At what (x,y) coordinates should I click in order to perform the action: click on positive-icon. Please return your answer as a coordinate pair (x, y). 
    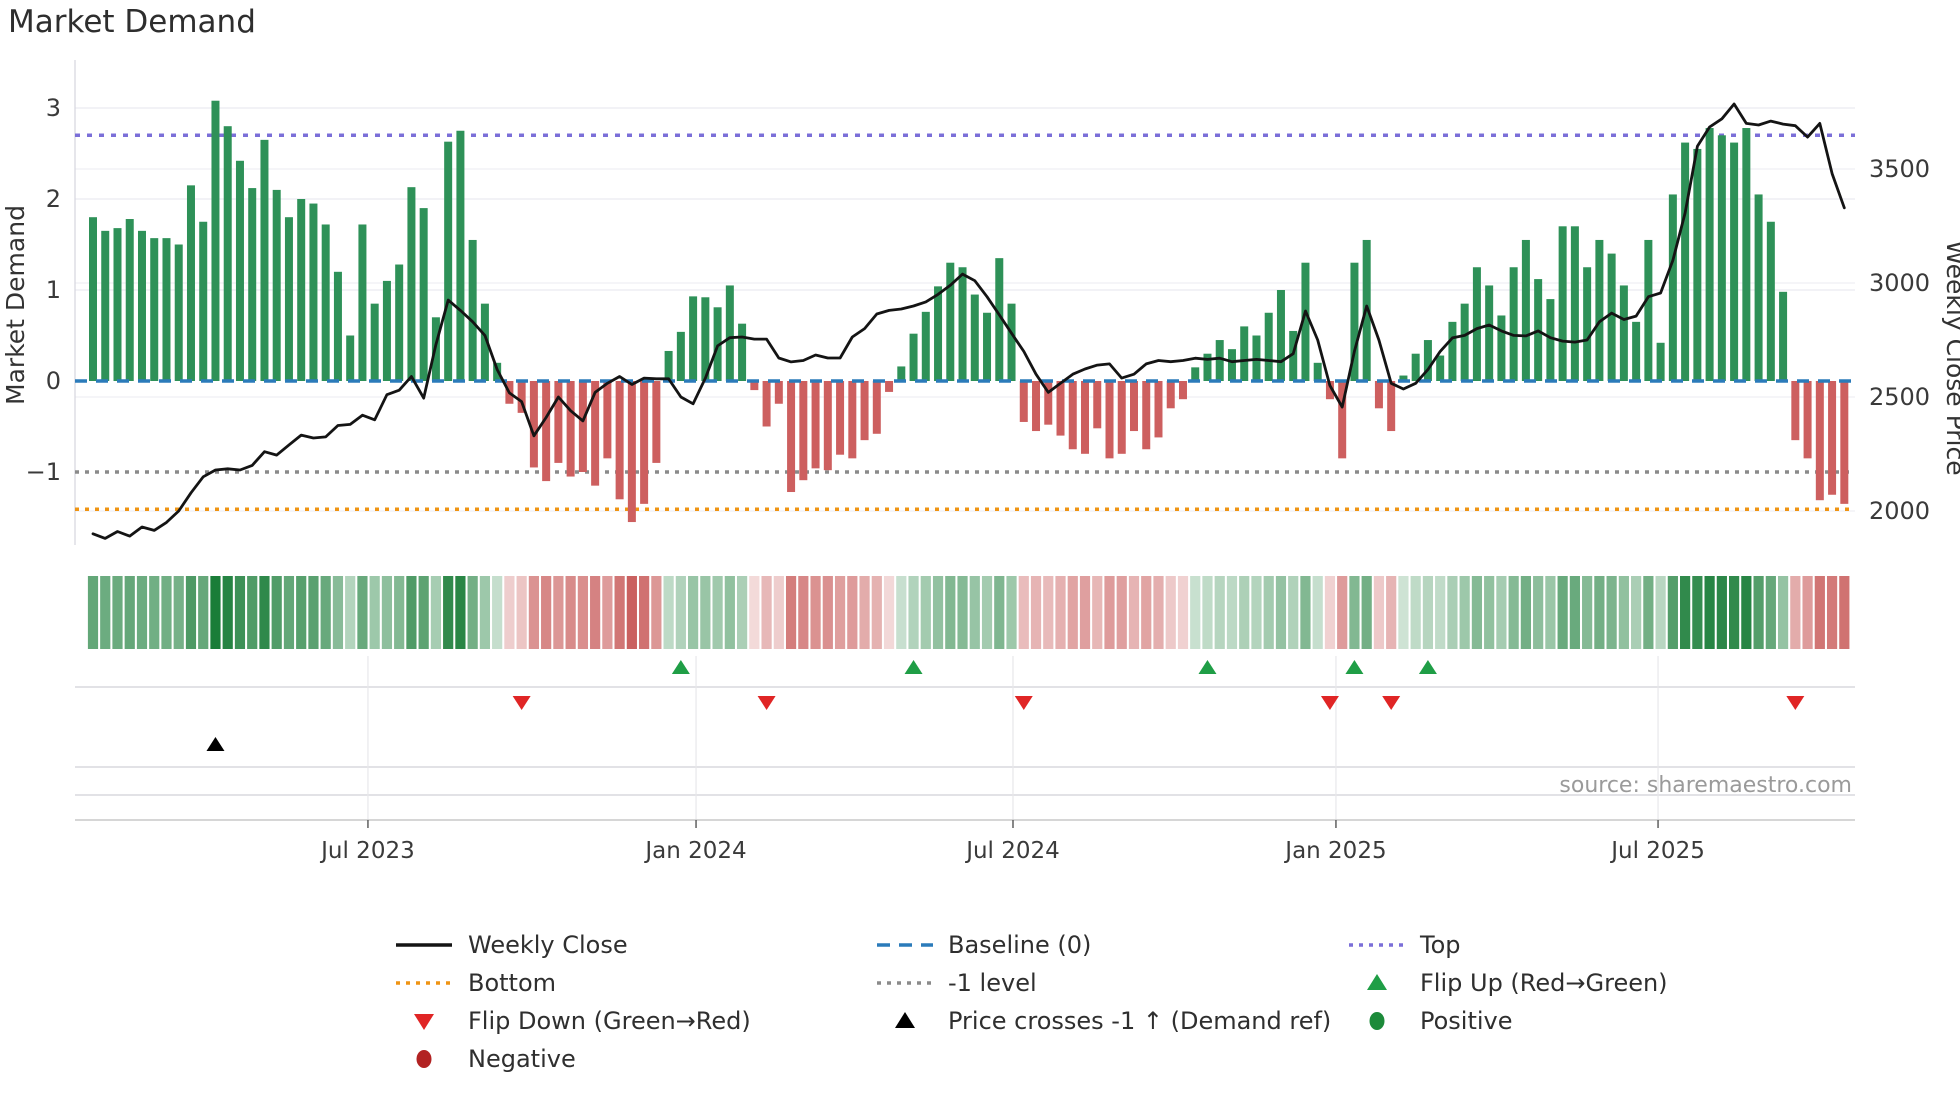
    Looking at the image, I should click on (1377, 1021).